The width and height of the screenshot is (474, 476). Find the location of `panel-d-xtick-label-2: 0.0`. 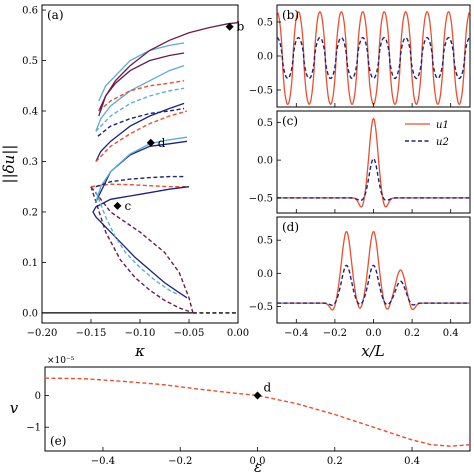

panel-d-xtick-label-2: 0.0 is located at coordinates (374, 333).